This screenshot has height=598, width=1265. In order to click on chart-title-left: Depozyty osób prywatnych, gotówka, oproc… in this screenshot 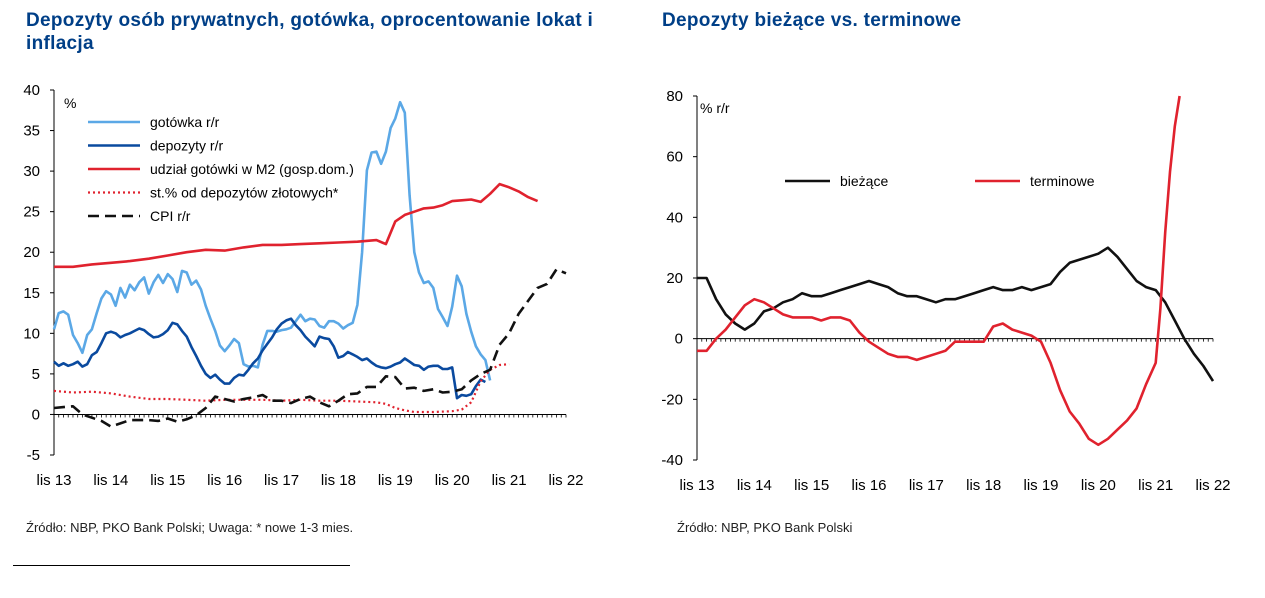, I will do `click(310, 32)`.